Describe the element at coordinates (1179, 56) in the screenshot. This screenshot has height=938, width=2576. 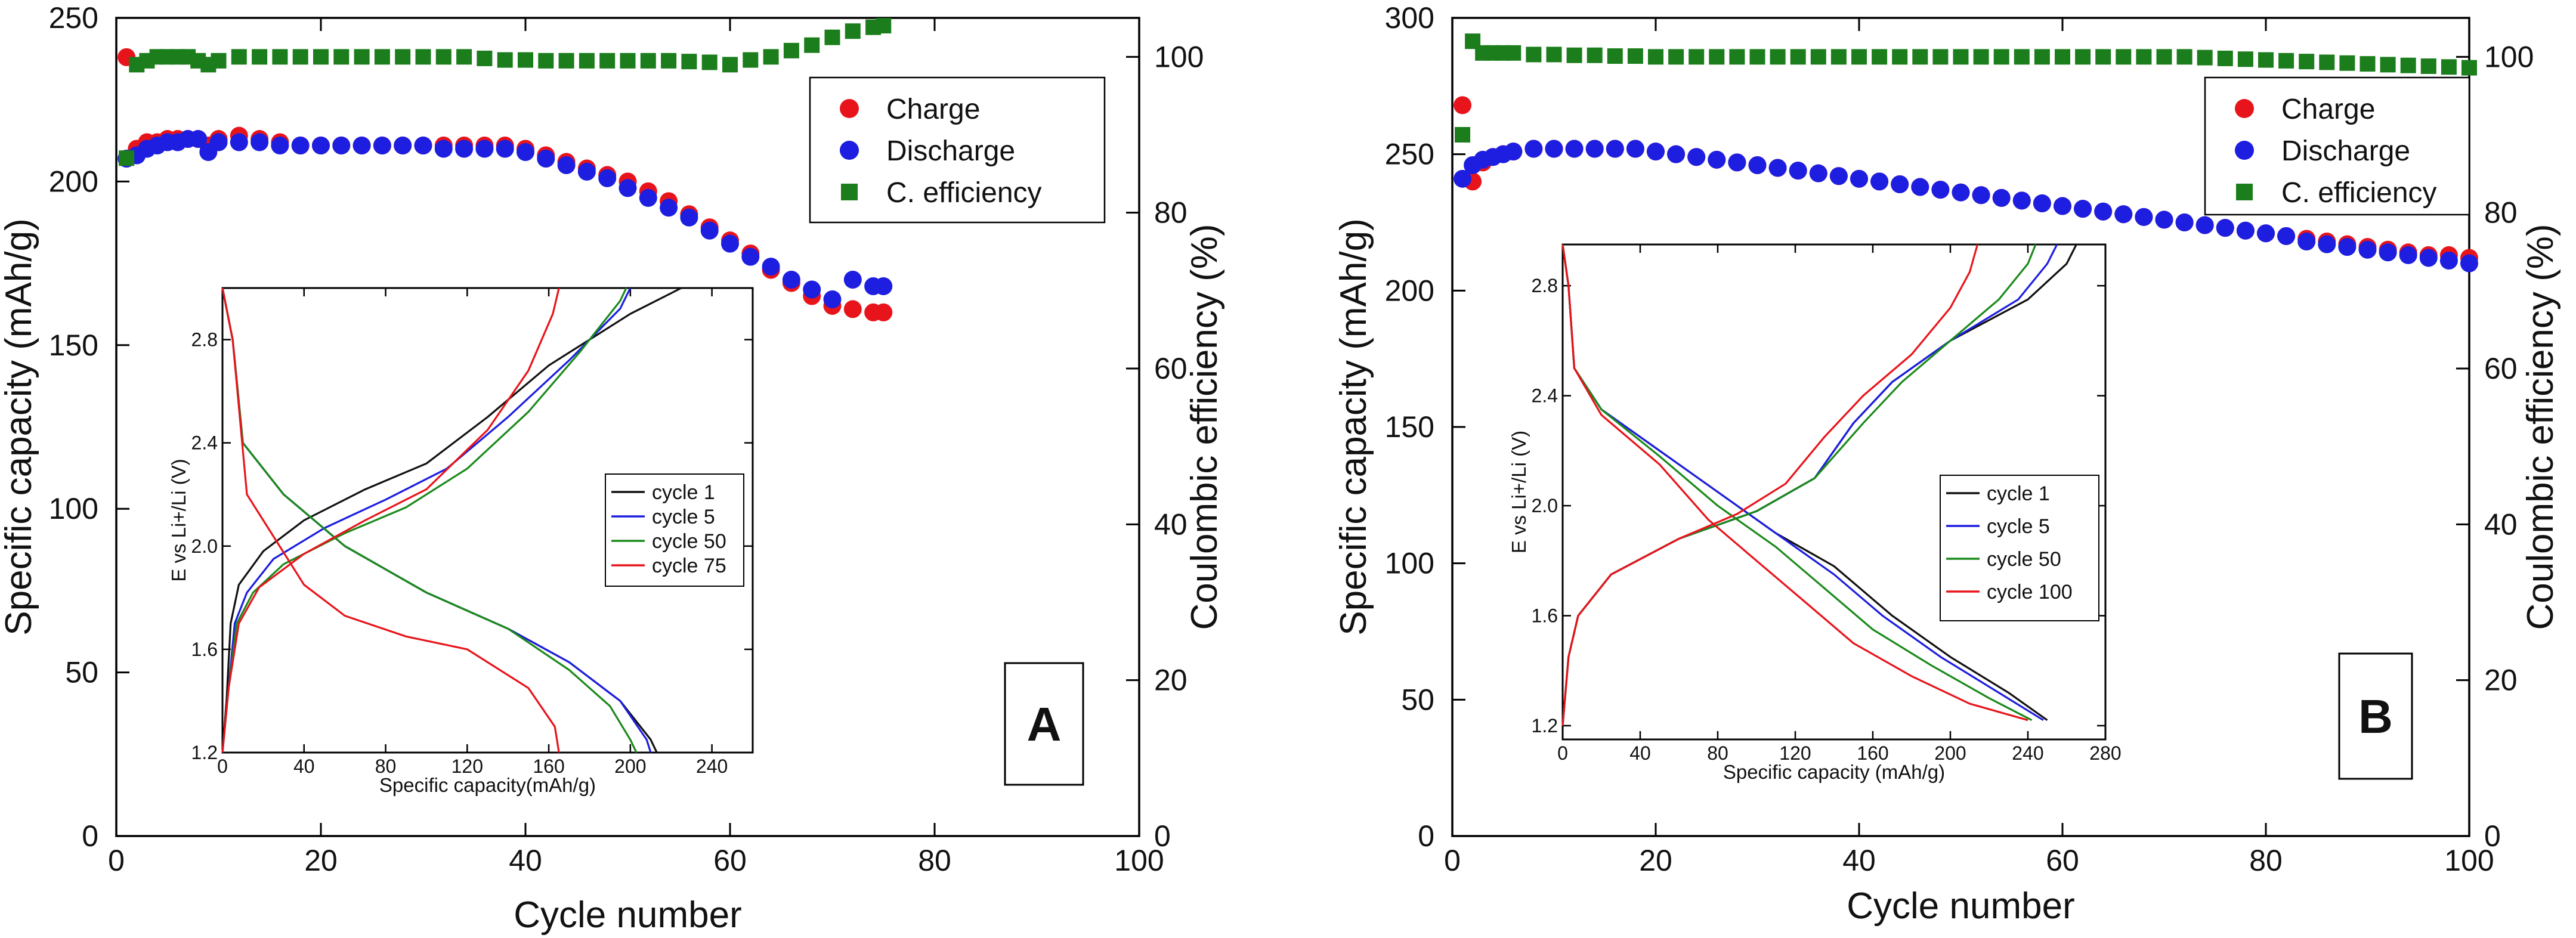
I see `y2-tick-label: 100` at that location.